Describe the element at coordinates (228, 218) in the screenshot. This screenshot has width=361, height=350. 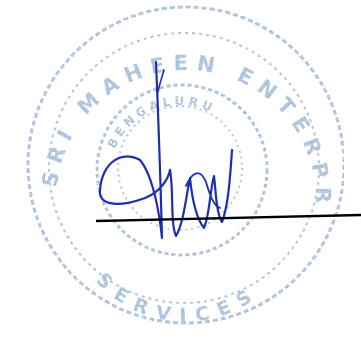
I see `signature-line` at that location.